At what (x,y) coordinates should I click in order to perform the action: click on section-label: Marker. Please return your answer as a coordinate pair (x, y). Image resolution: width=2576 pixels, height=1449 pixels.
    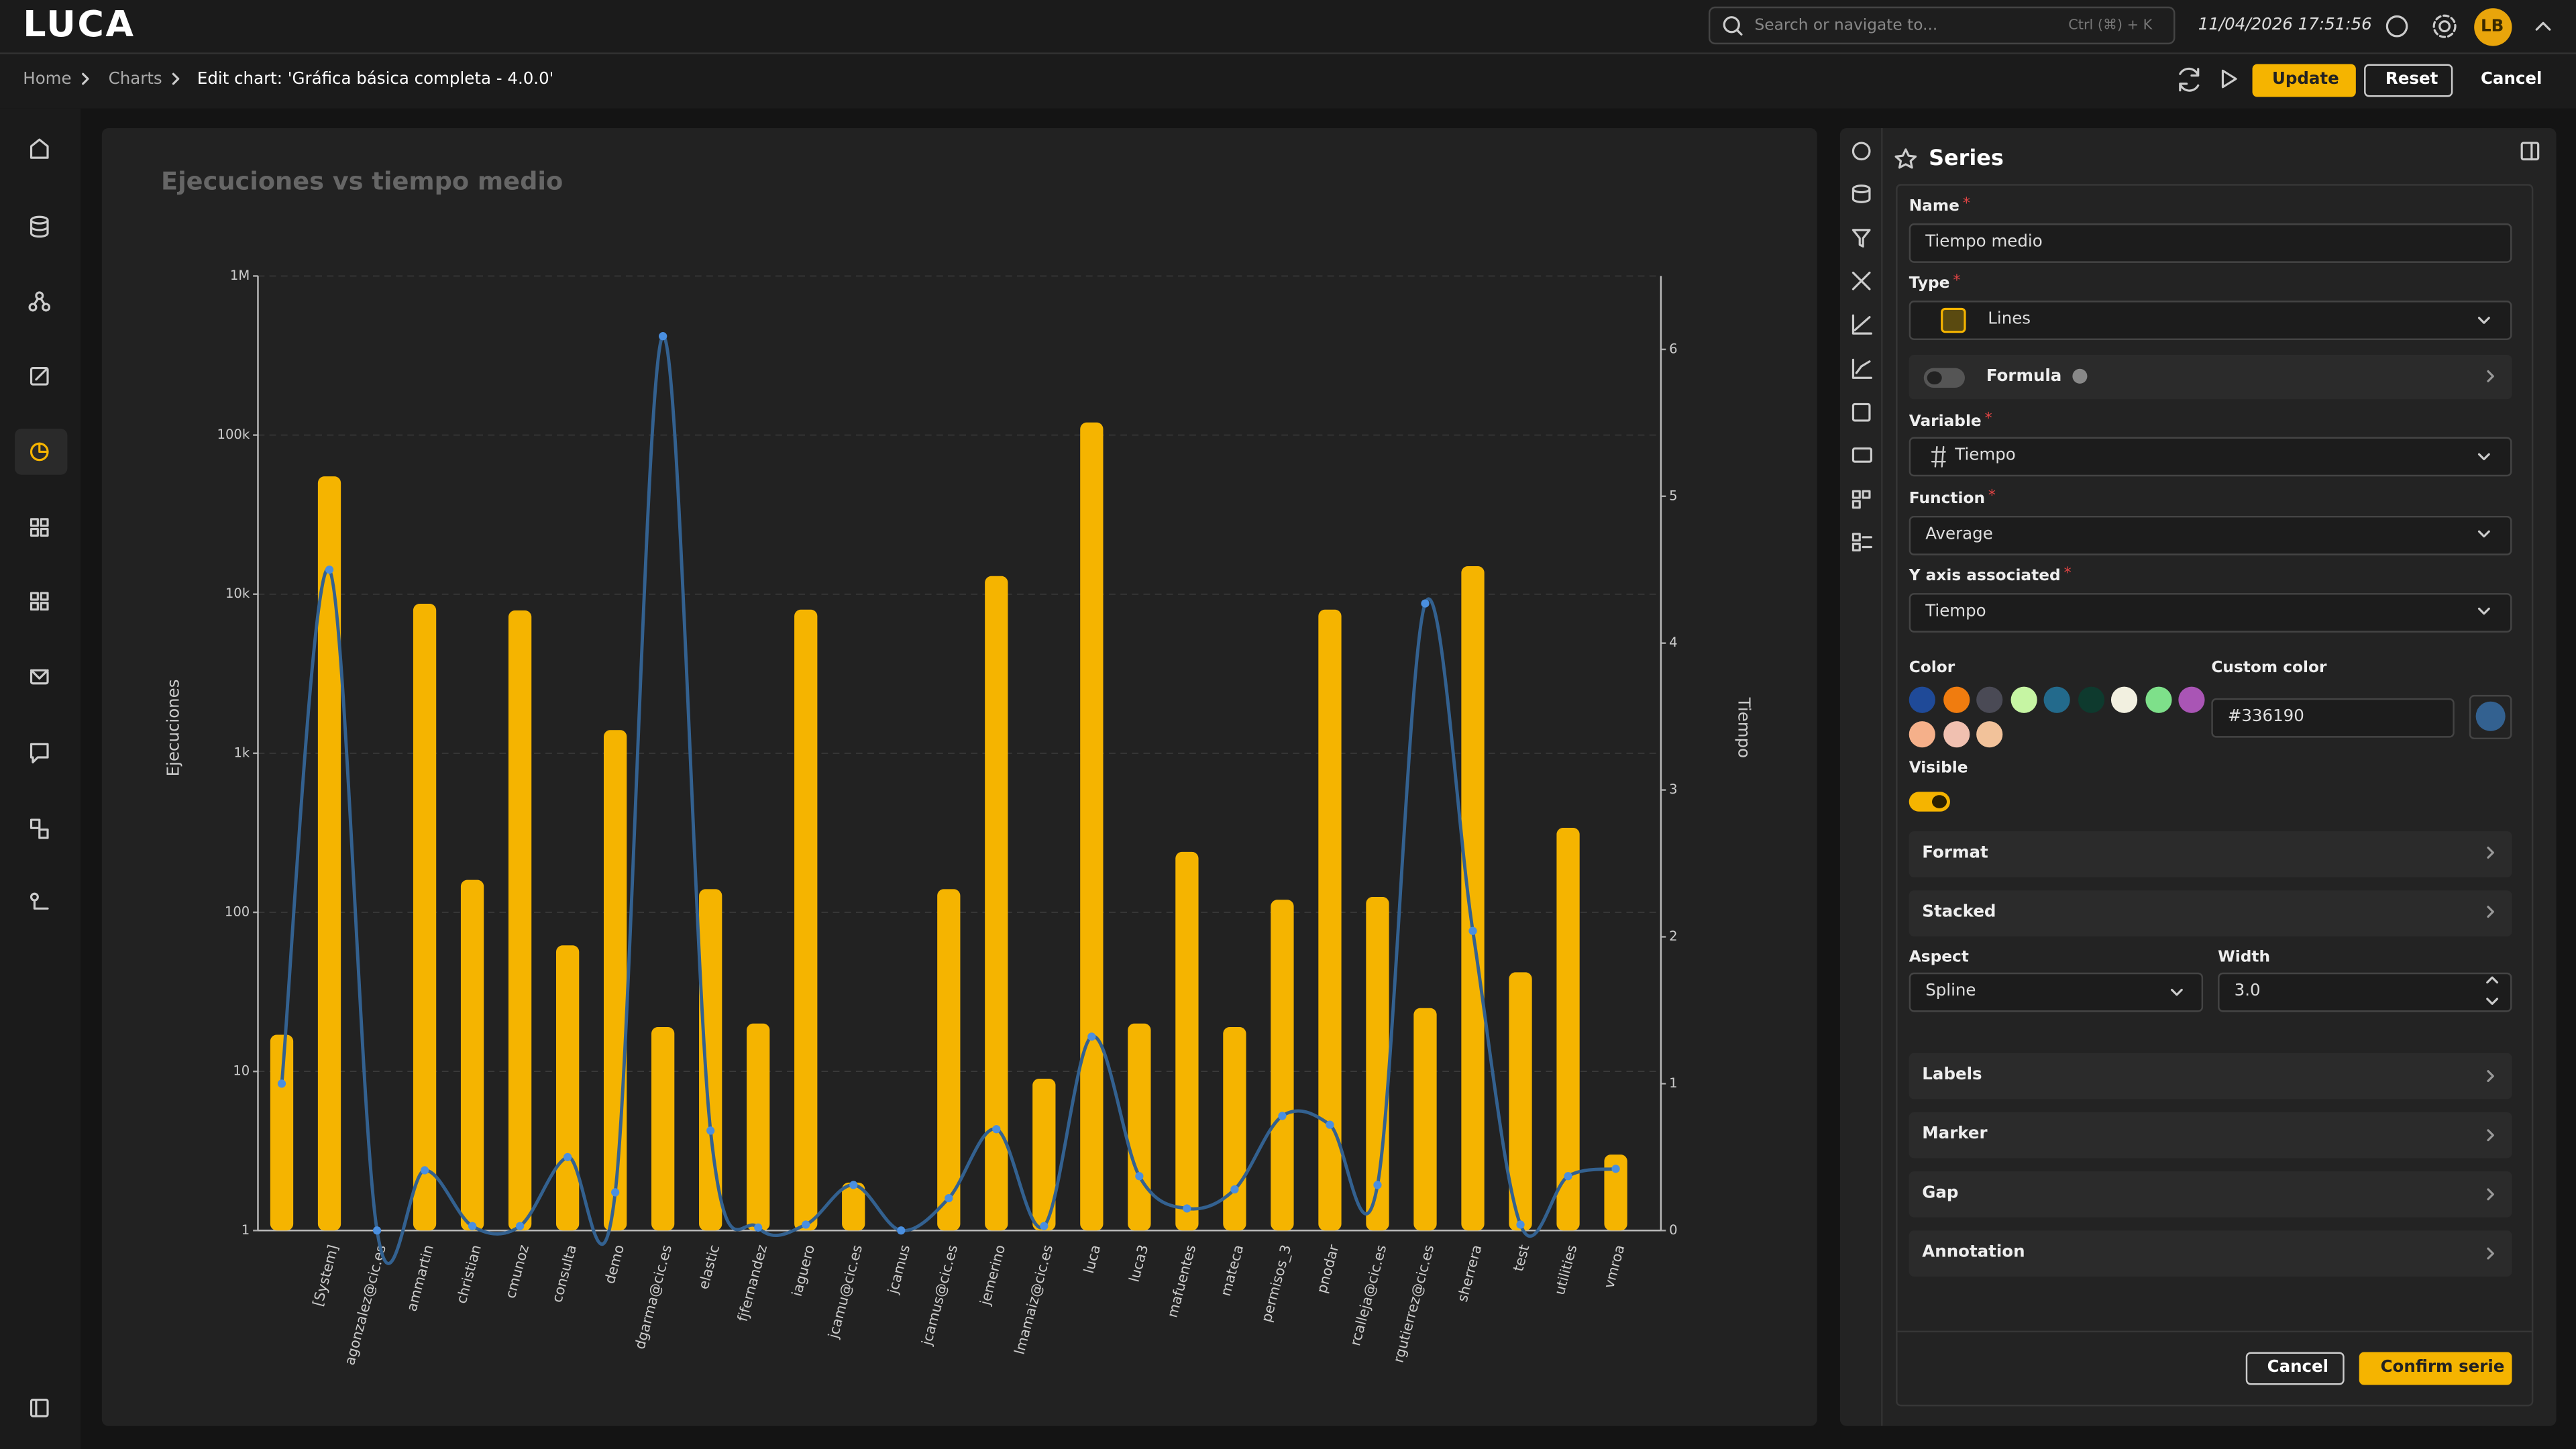
    Looking at the image, I should click on (1955, 1134).